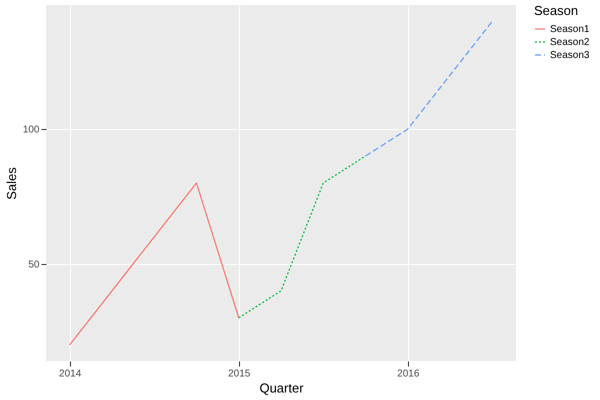  I want to click on x-tick-label: 2016, so click(408, 374).